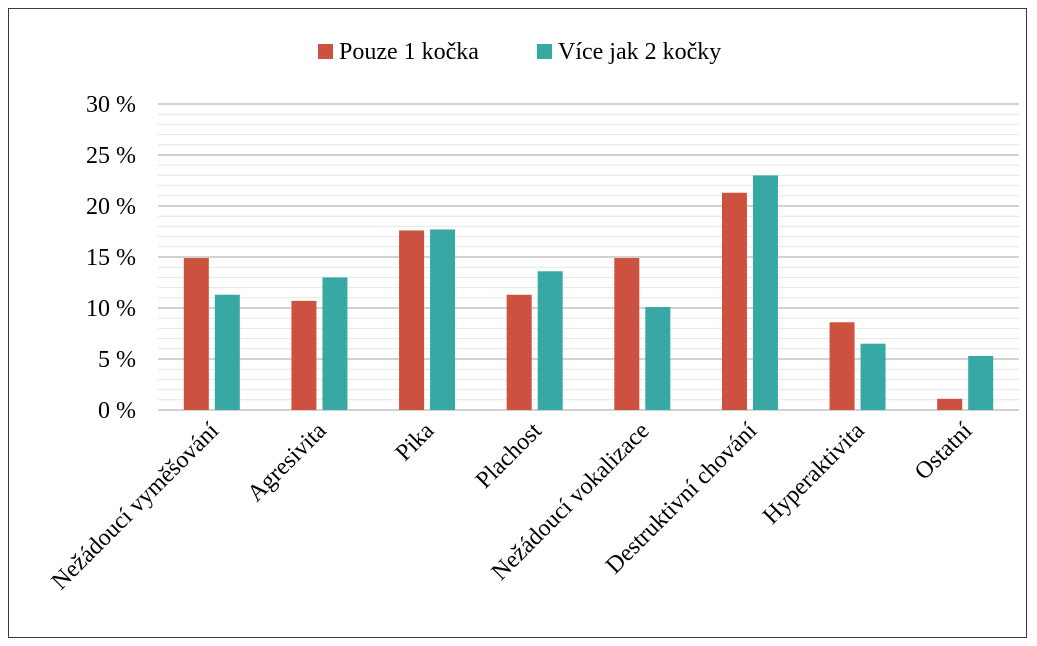  What do you see at coordinates (519, 52) in the screenshot?
I see `legend: Pouze 1 kočka Více jak 2 kočky` at bounding box center [519, 52].